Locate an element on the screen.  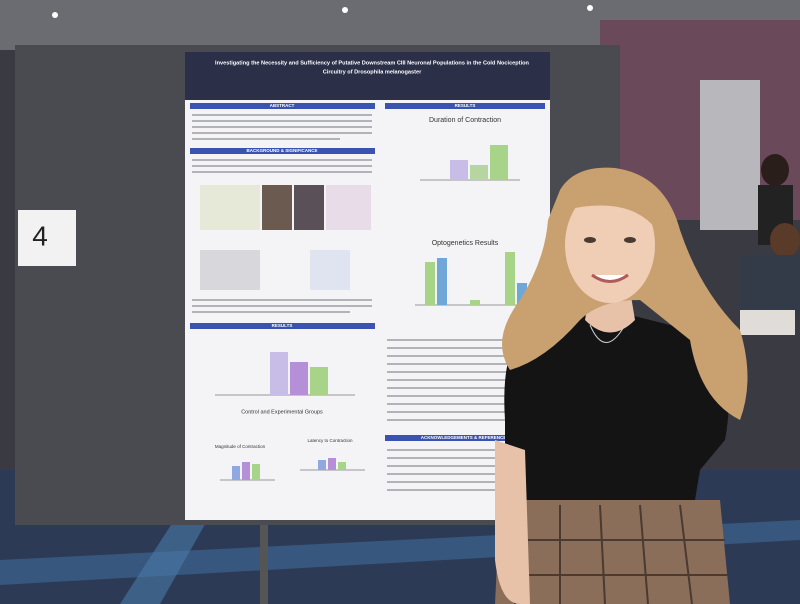
board-stand is located at coordinates (264, 564).